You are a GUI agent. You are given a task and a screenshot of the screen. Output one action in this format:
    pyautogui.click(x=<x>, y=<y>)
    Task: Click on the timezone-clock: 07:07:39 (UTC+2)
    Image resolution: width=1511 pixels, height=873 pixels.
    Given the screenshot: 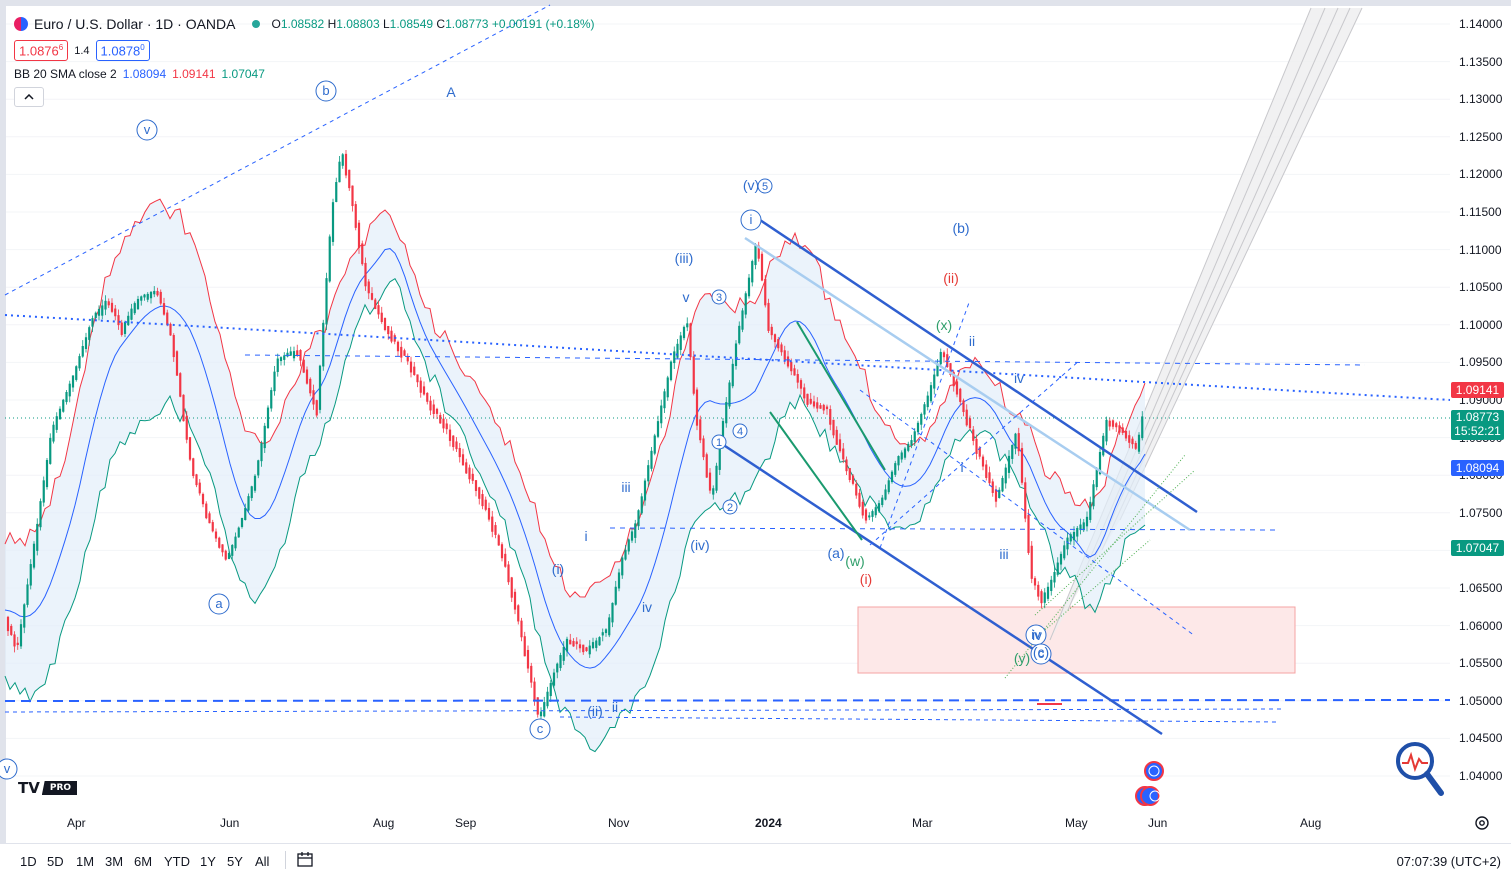 What is the action you would take?
    pyautogui.click(x=1448, y=861)
    